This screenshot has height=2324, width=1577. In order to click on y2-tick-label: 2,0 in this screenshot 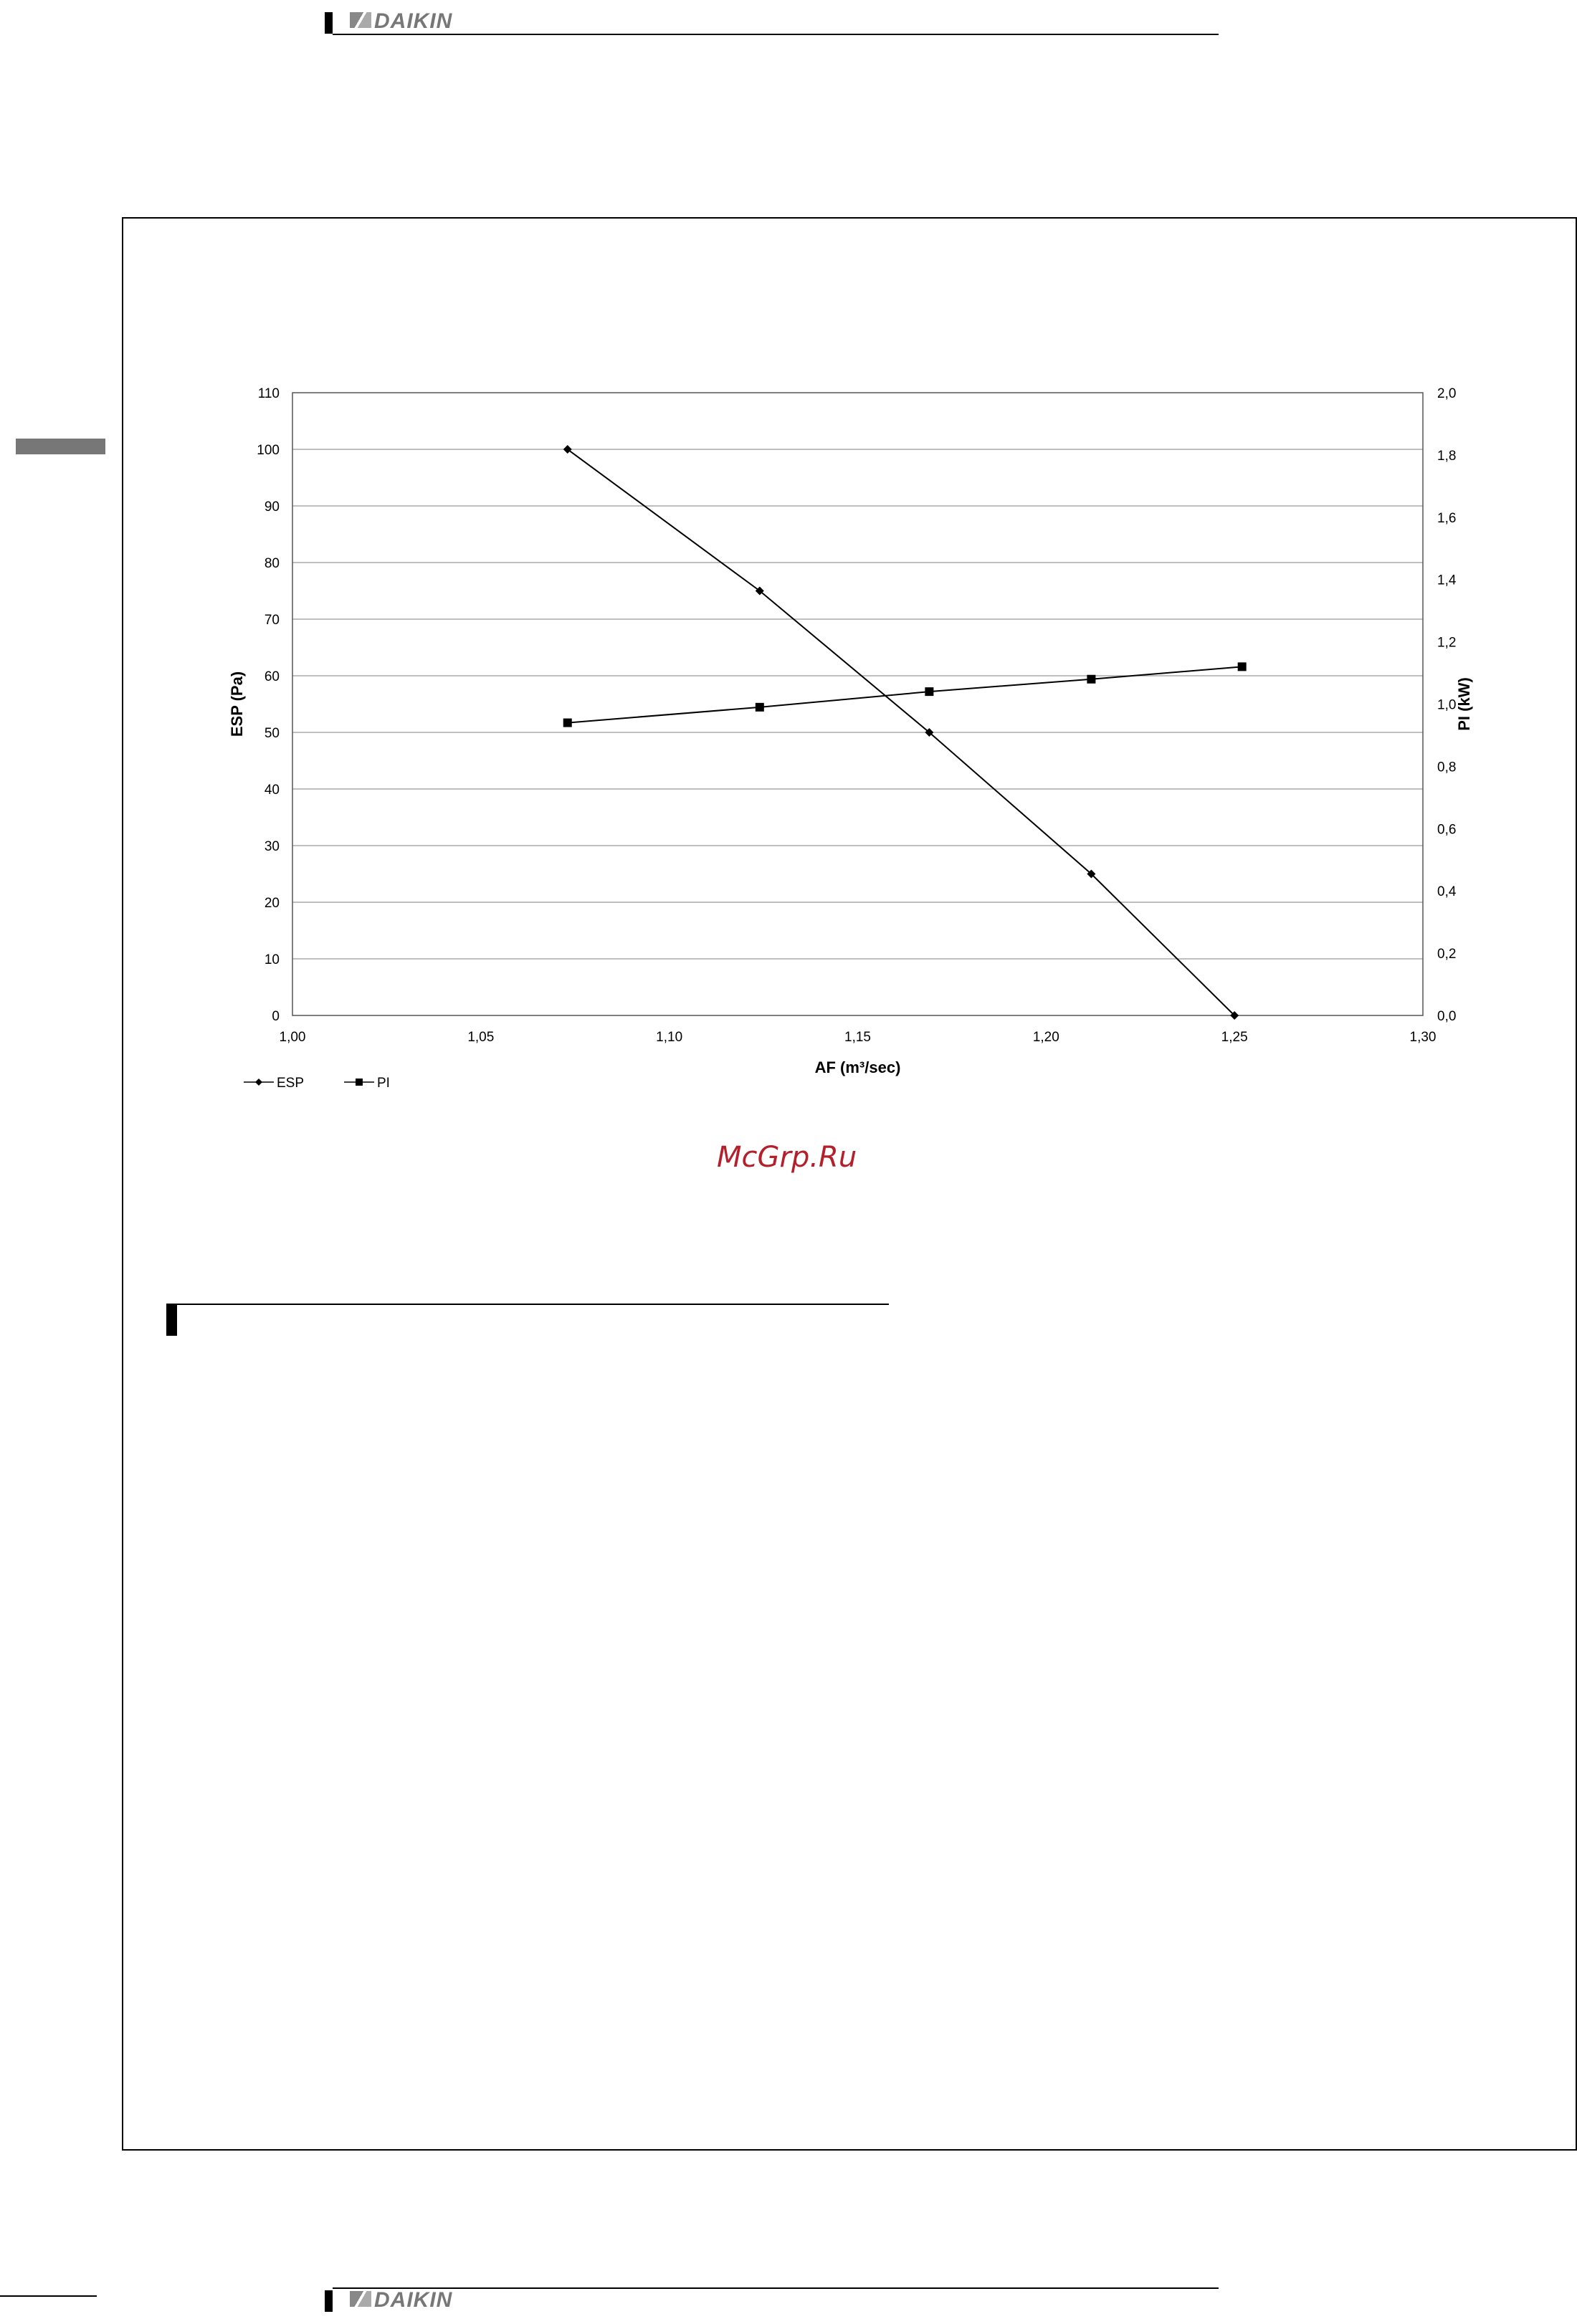, I will do `click(1447, 393)`.